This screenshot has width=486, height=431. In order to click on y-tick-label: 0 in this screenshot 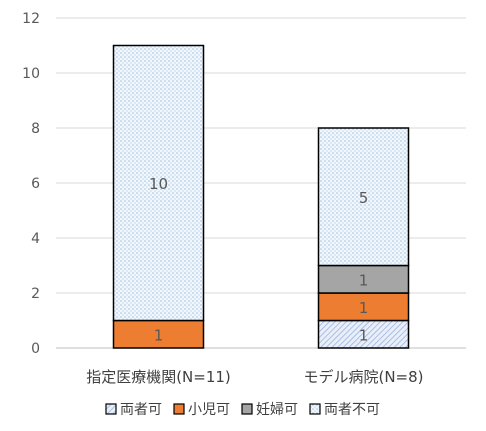, I will do `click(35, 349)`.